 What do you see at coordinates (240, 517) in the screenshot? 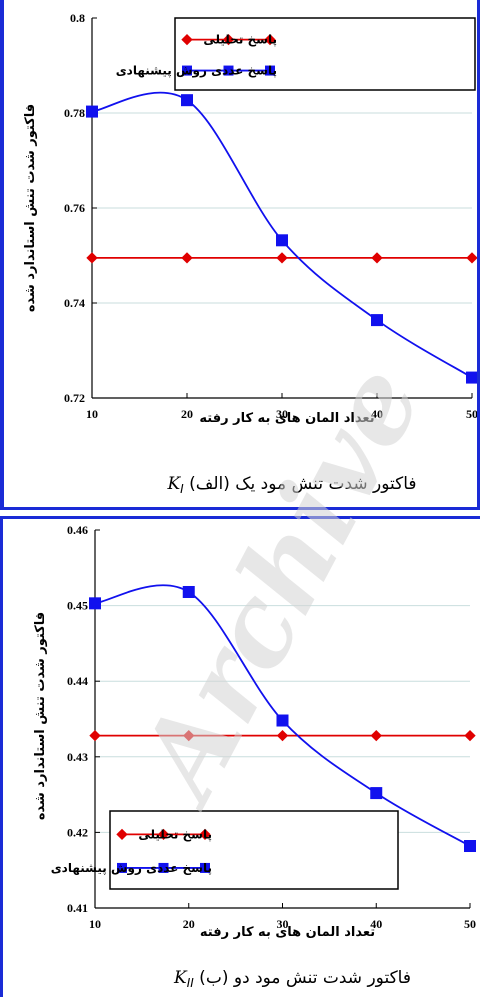
I see `panel-frame-top` at bounding box center [240, 517].